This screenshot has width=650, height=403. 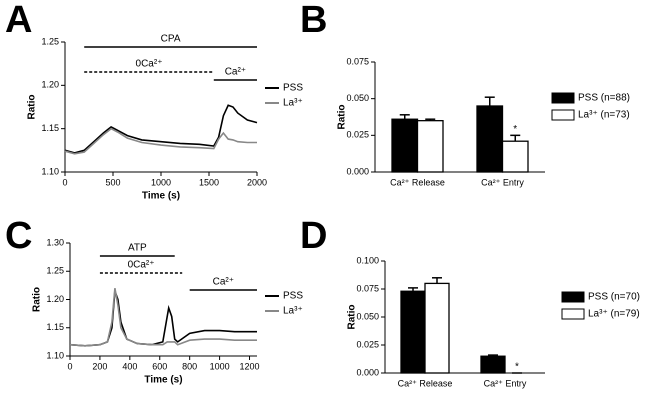 What do you see at coordinates (614, 314) in the screenshot?
I see `legend-label: La³⁺ (n=79)` at bounding box center [614, 314].